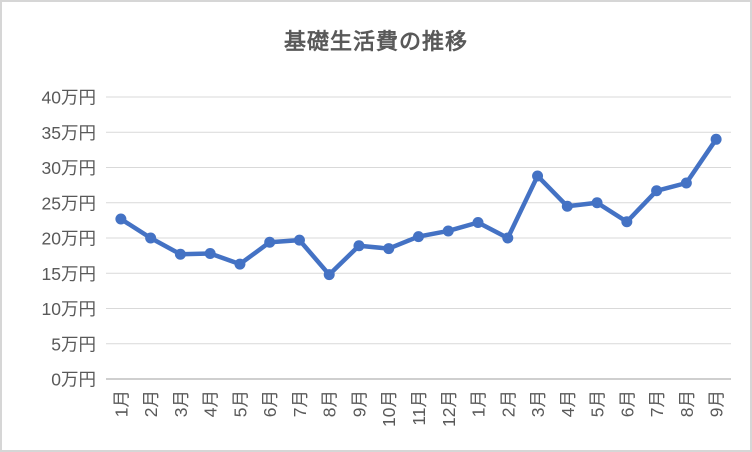 The image size is (752, 452). I want to click on y-axis-tick-label: 10万円, so click(69, 309).